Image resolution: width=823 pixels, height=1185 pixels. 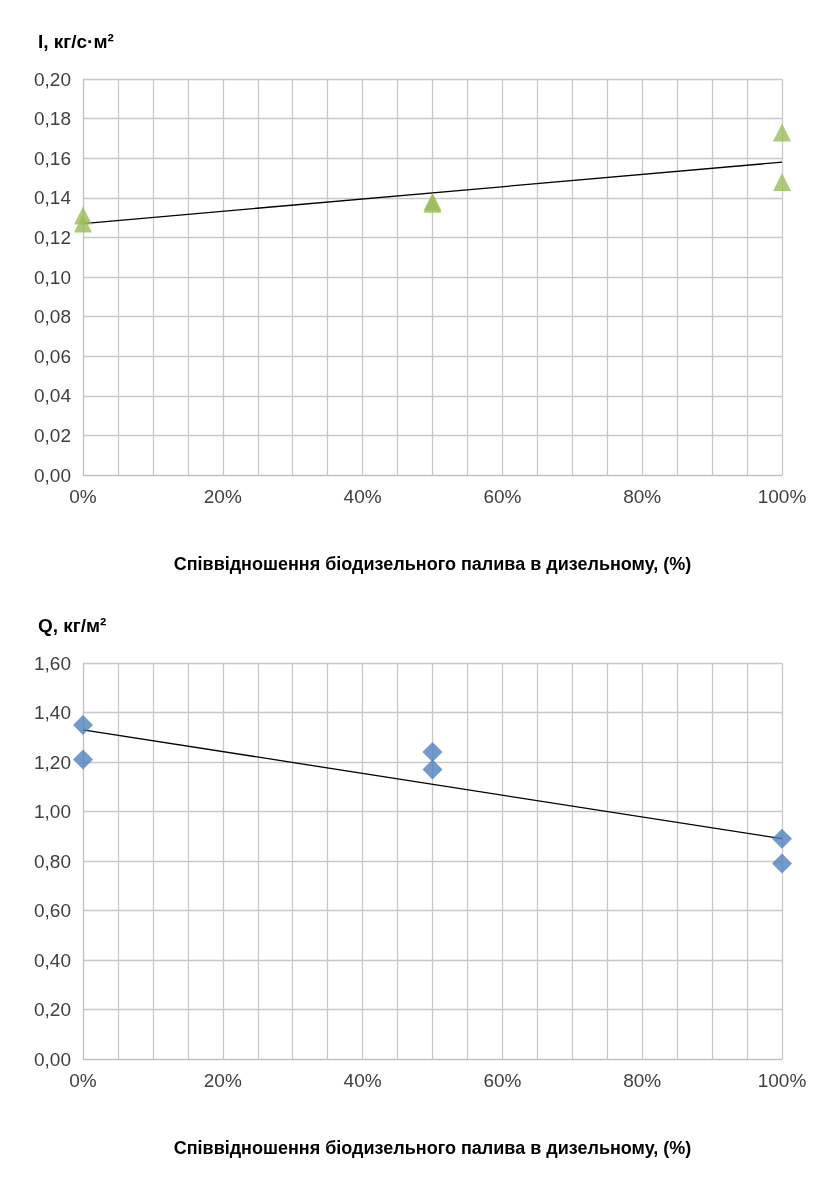 I want to click on y-tick-label: 1,60, so click(x=52, y=663).